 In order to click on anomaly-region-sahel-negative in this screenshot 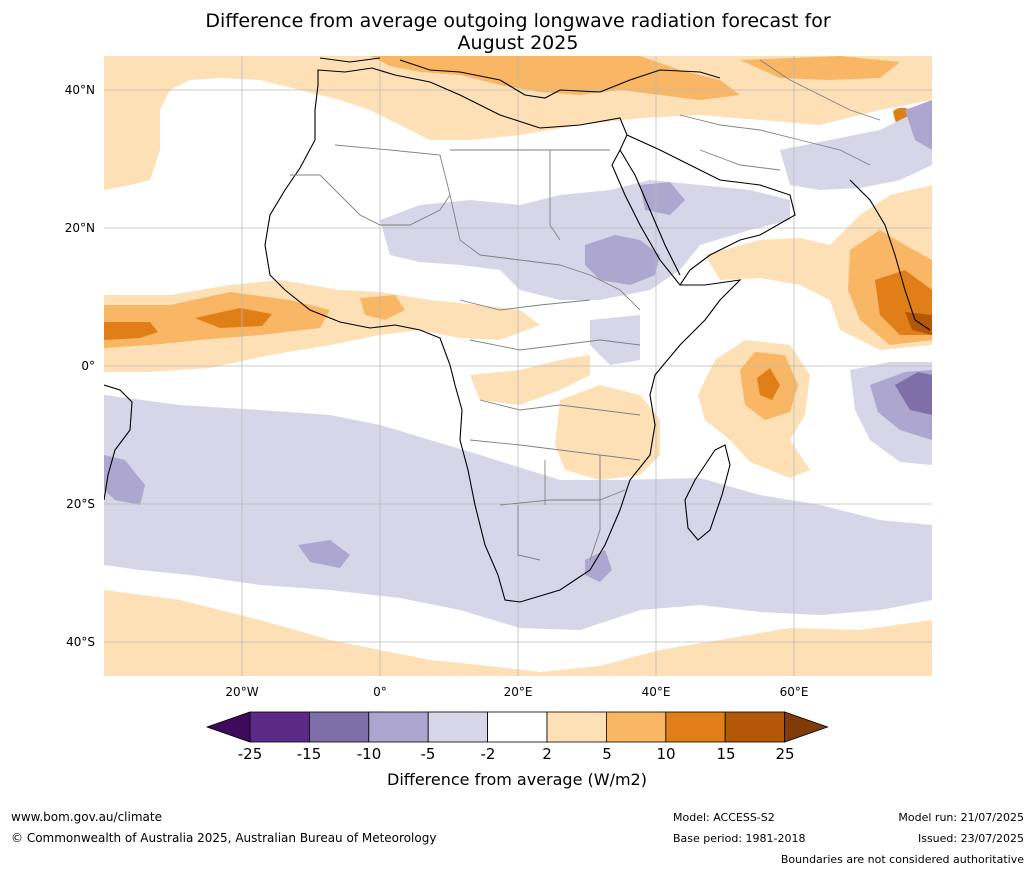, I will do `click(585, 240)`.